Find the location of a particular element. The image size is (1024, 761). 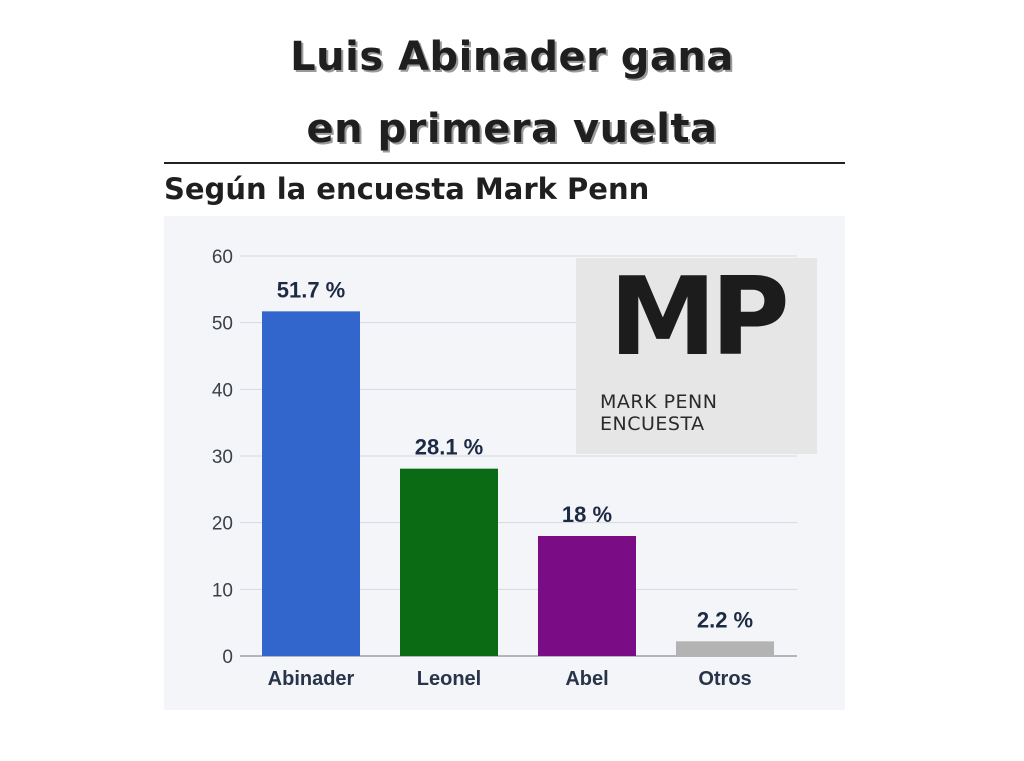

bar-abinader is located at coordinates (311, 483).